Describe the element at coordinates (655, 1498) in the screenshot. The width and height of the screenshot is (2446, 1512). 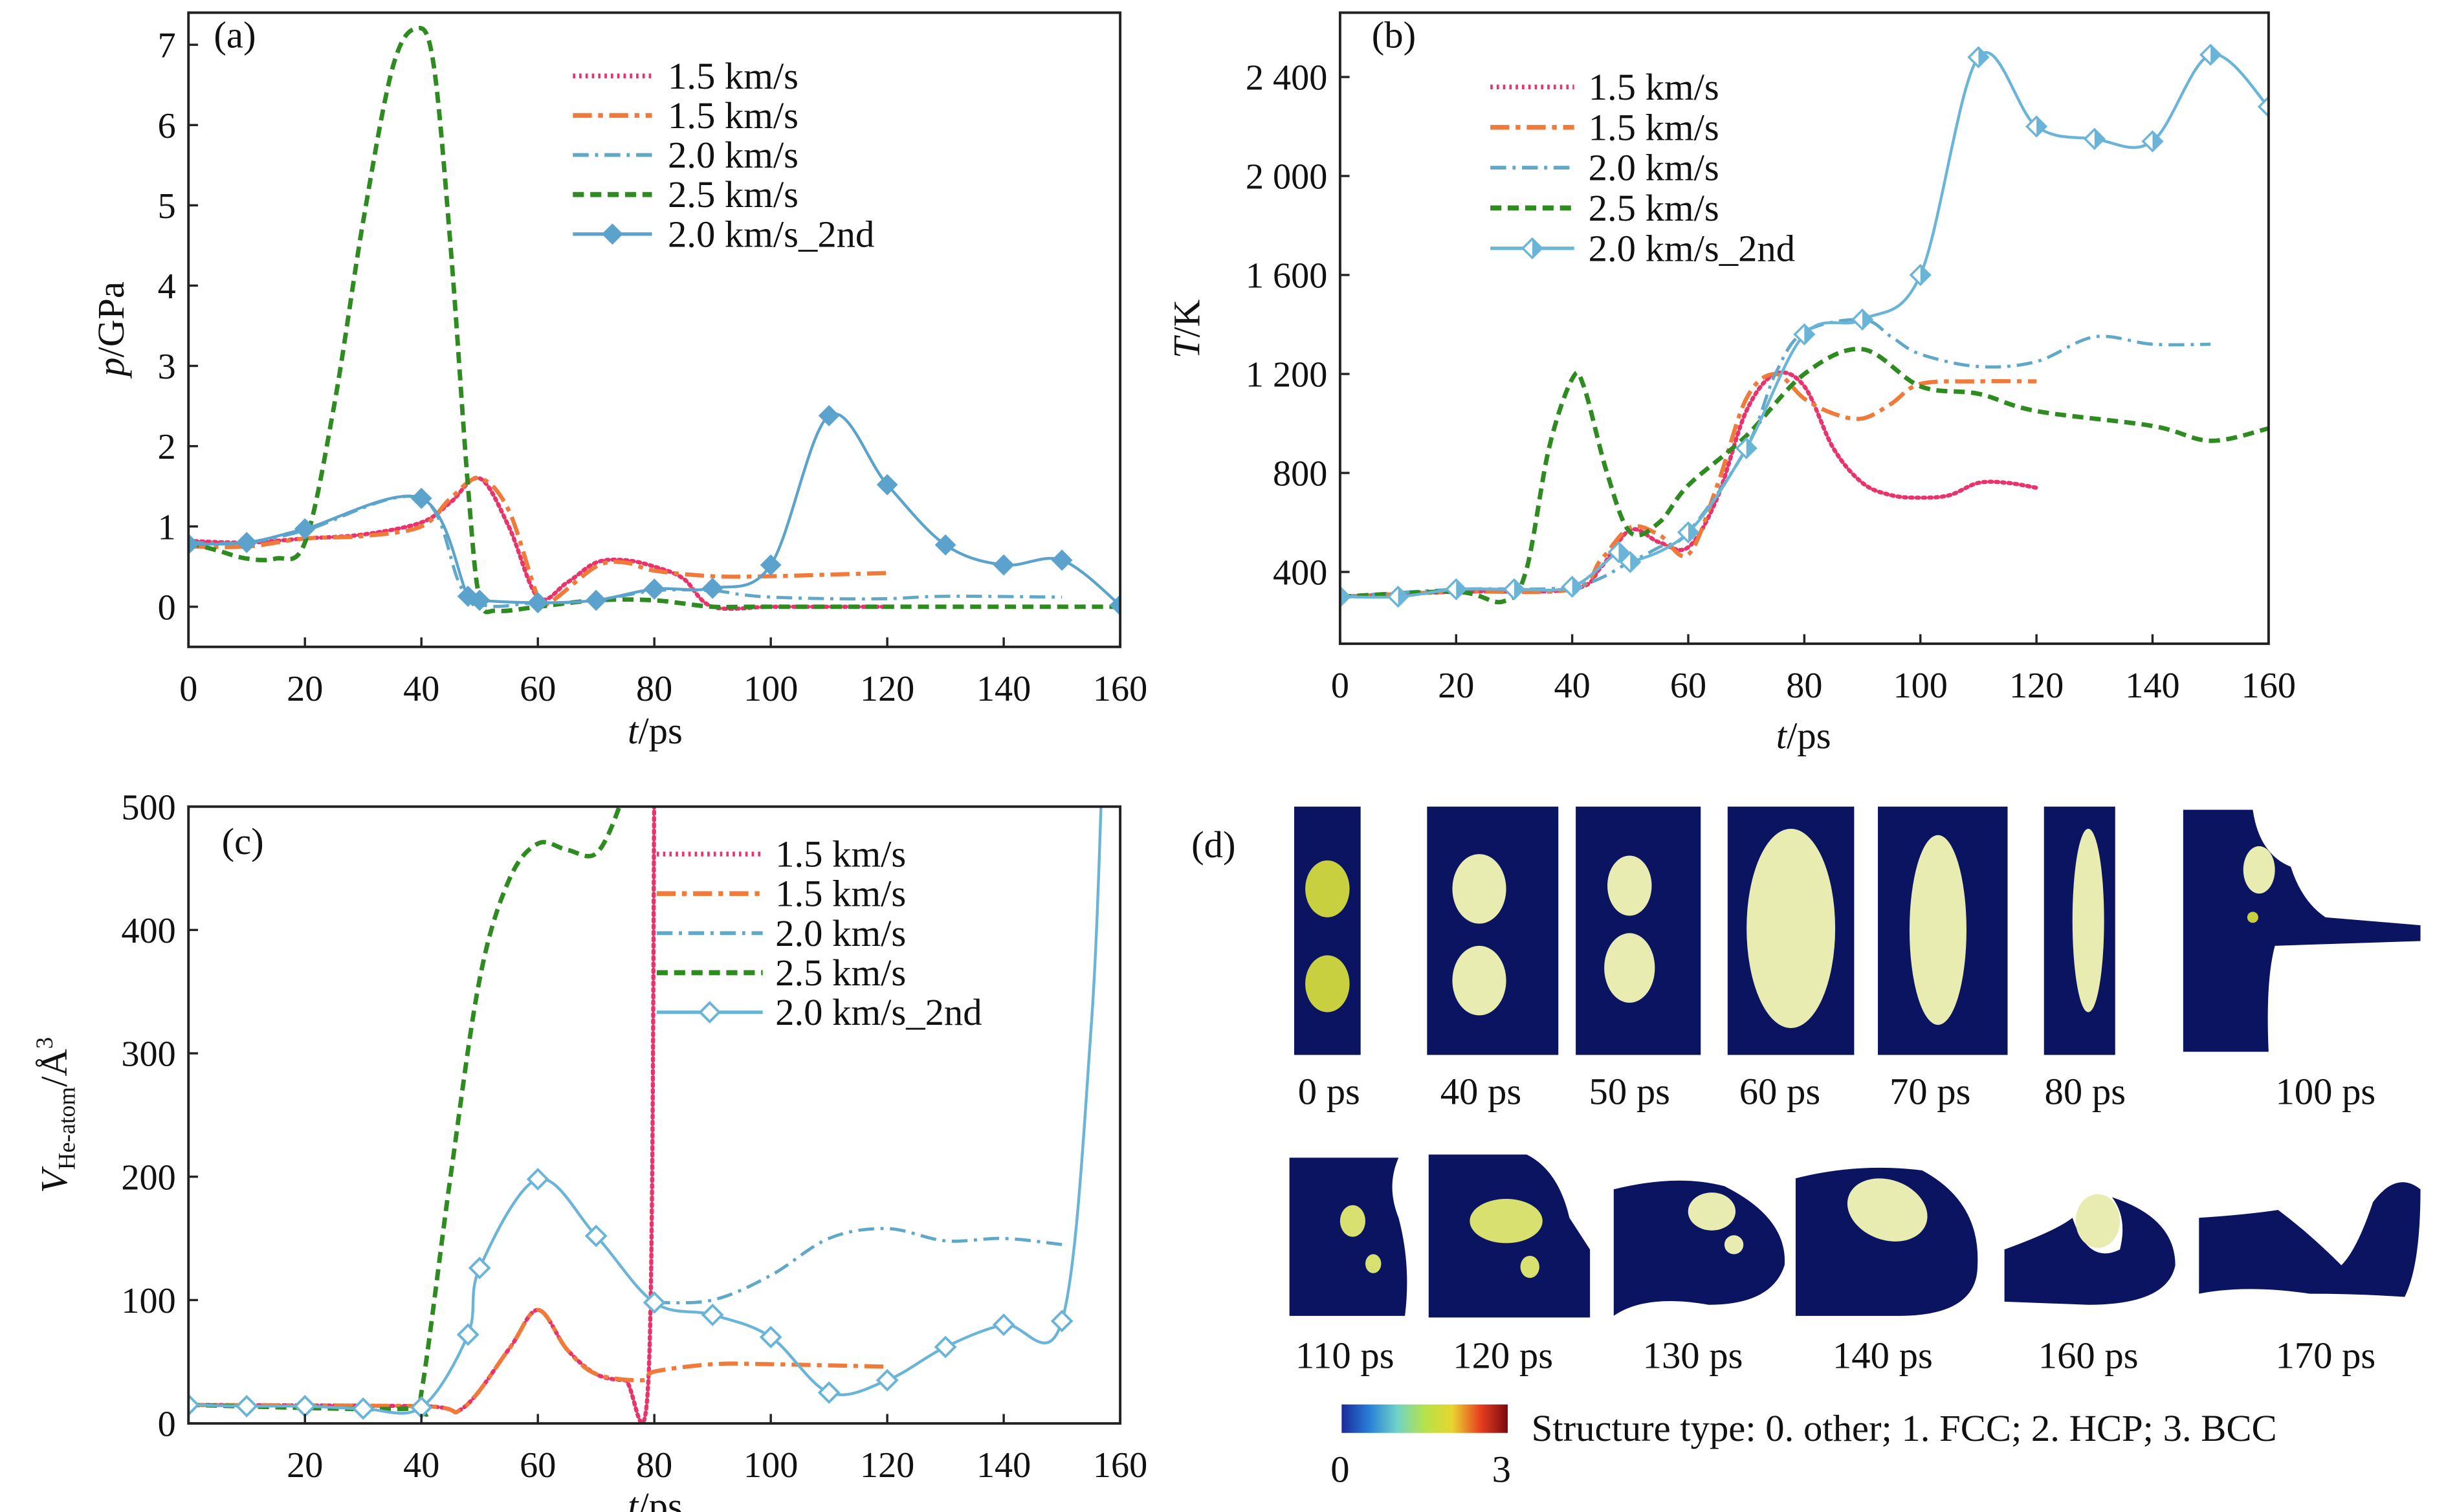
I see `x-axis-label: t/ps` at that location.